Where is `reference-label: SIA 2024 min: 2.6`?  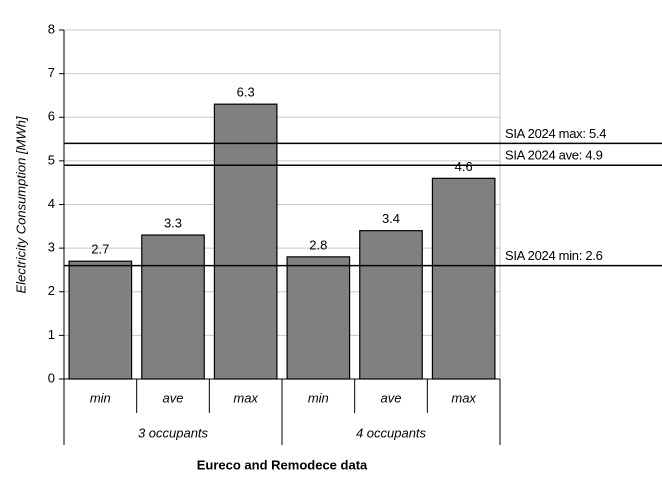
reference-label: SIA 2024 min: 2.6 is located at coordinates (554, 255).